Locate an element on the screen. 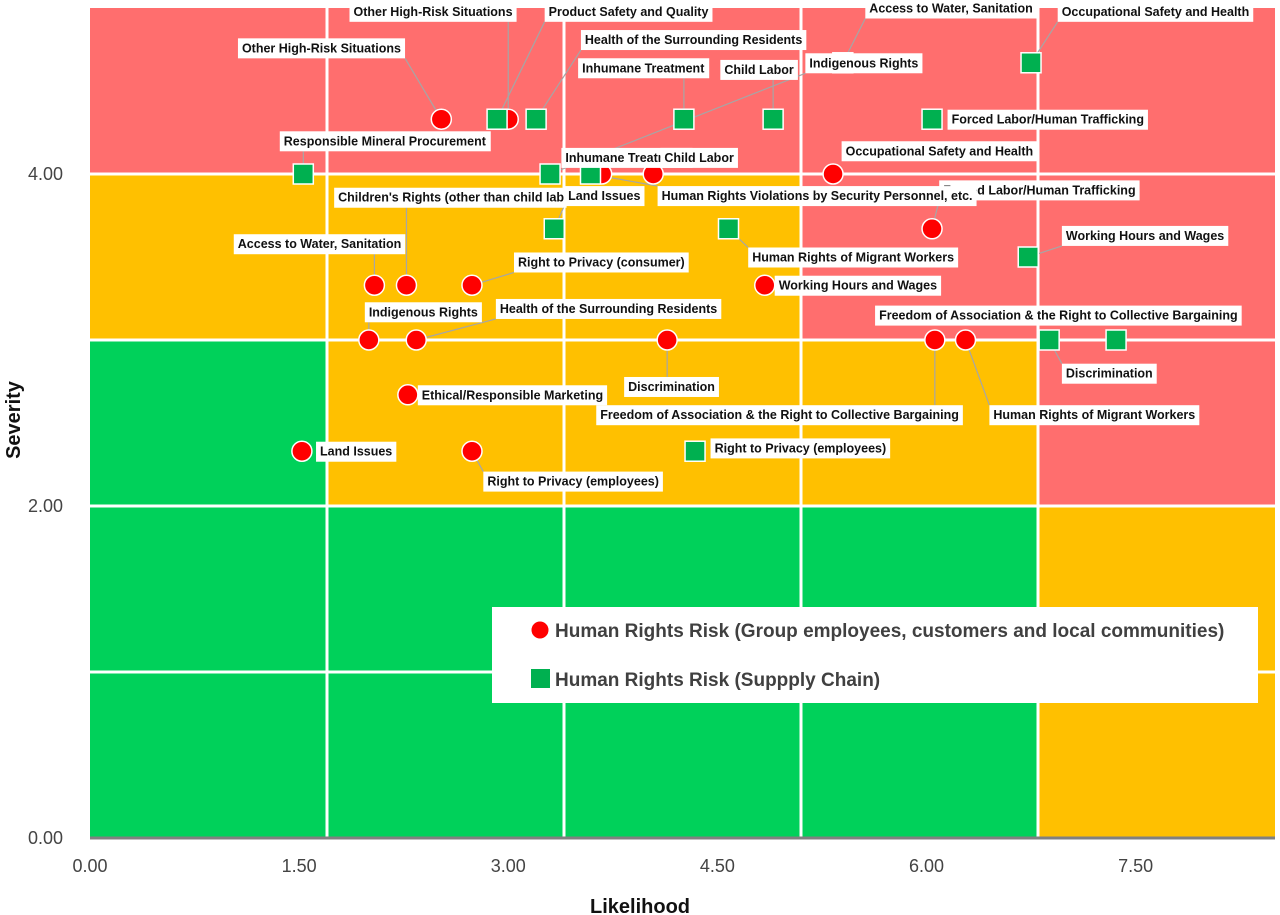 Image resolution: width=1280 pixels, height=915 pixels. data-label: Ethical/Responsible Marketing is located at coordinates (512, 395).